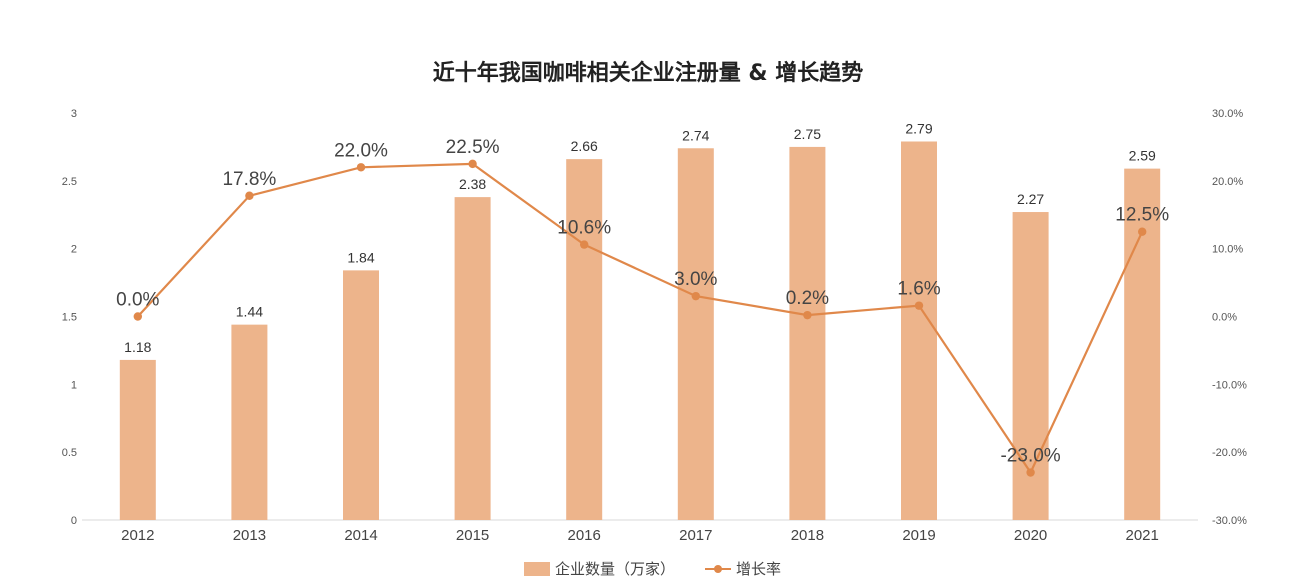 This screenshot has width=1296, height=580. What do you see at coordinates (695, 334) in the screenshot?
I see `bar-2017` at bounding box center [695, 334].